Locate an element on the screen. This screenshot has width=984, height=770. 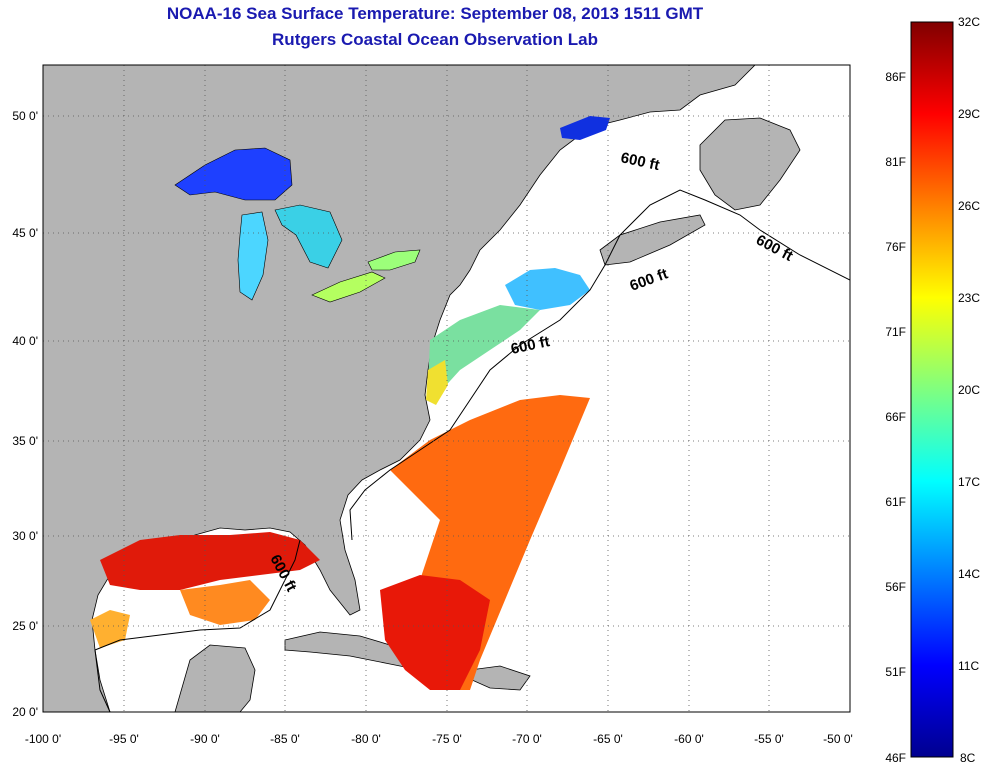
colorbar-f-label: 81F is located at coordinates (895, 162).